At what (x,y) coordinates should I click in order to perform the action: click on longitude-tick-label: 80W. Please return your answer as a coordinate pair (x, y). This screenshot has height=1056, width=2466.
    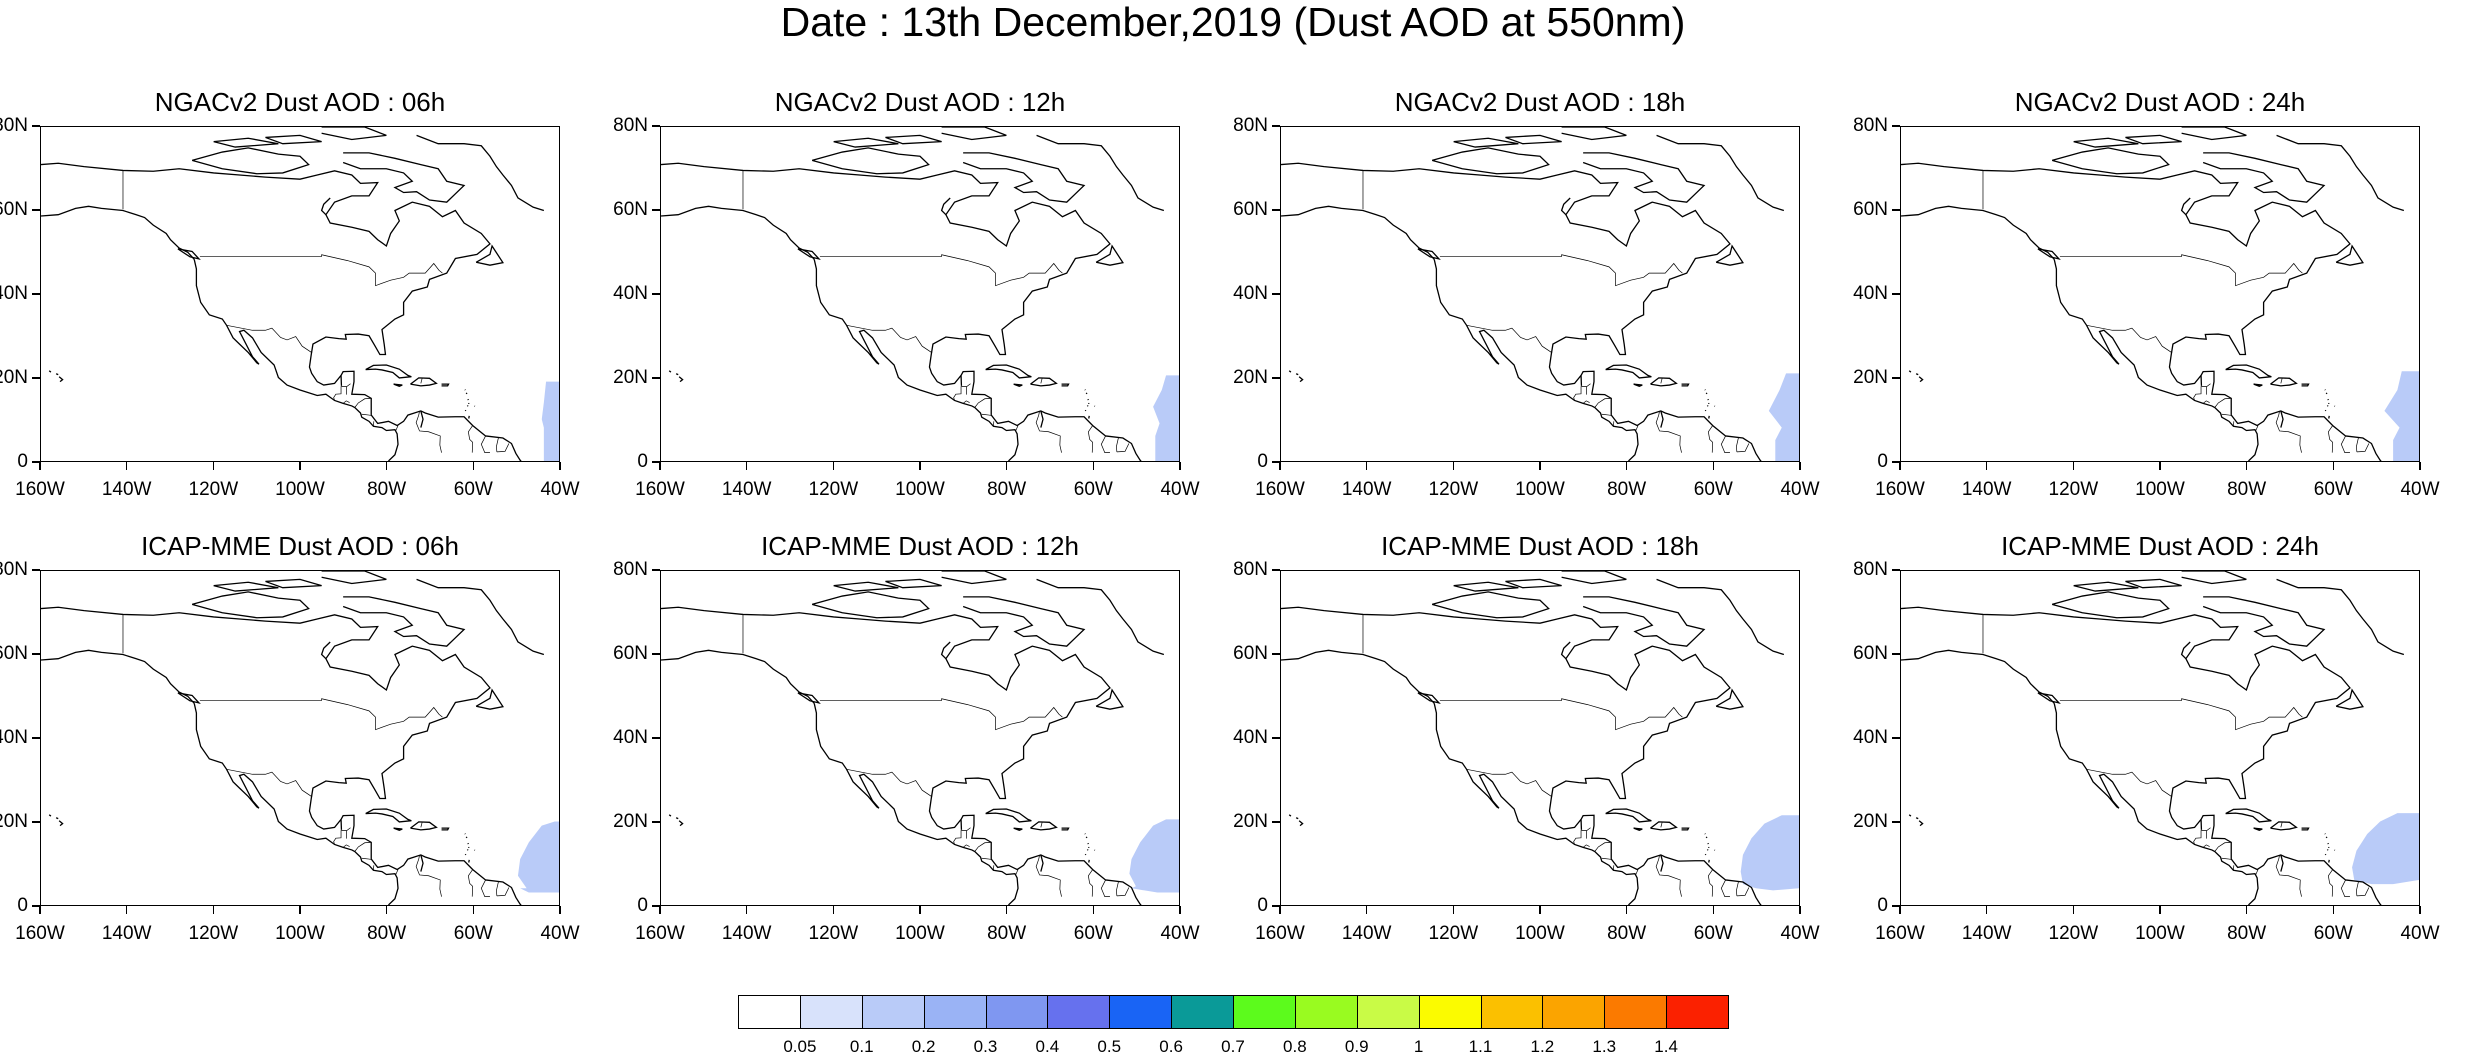
    Looking at the image, I should click on (1007, 933).